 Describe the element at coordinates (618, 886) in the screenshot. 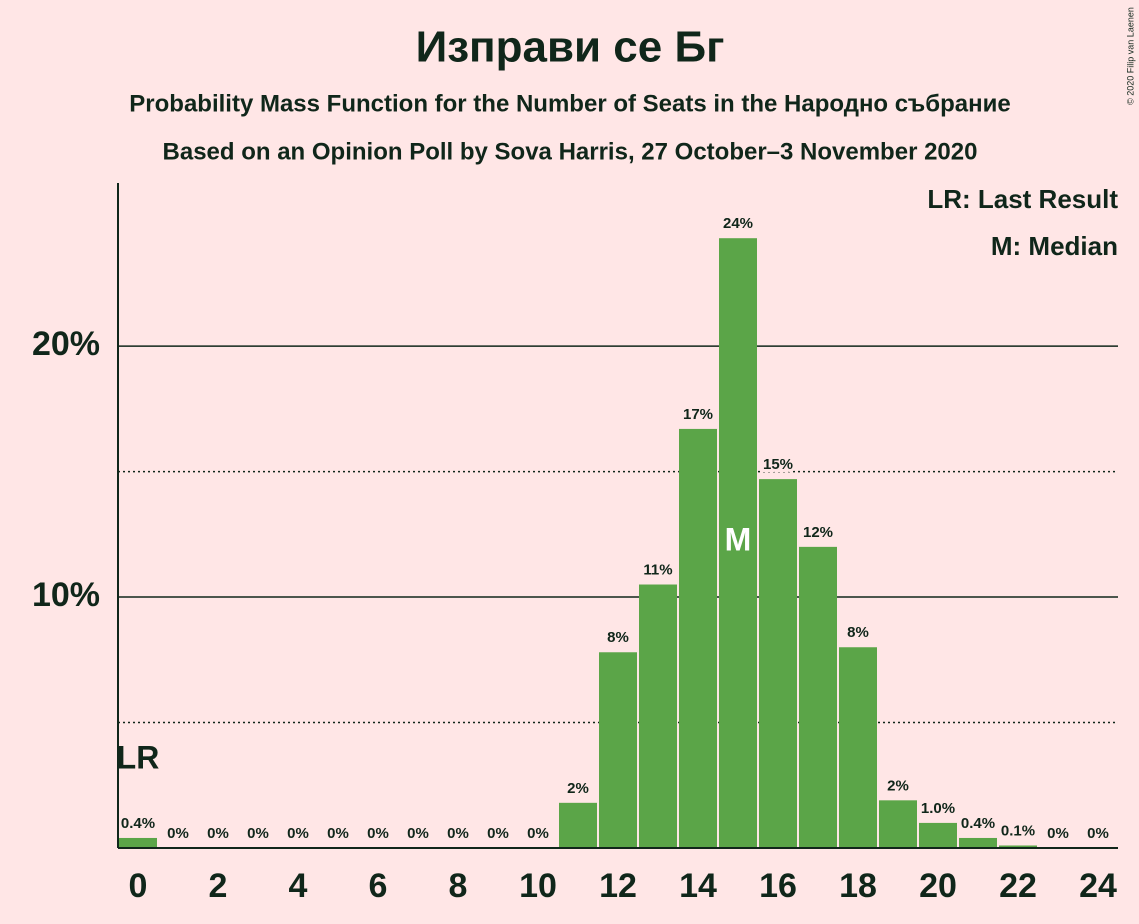

I see `x-tick-label: 12` at that location.